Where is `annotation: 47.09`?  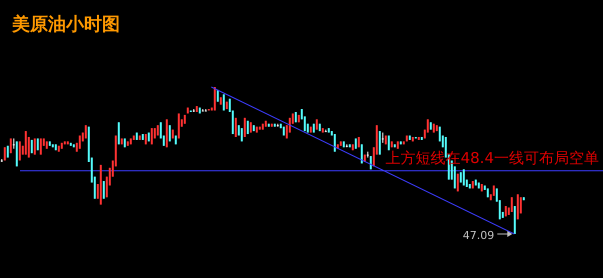
annotation: 47.09 is located at coordinates (478, 235).